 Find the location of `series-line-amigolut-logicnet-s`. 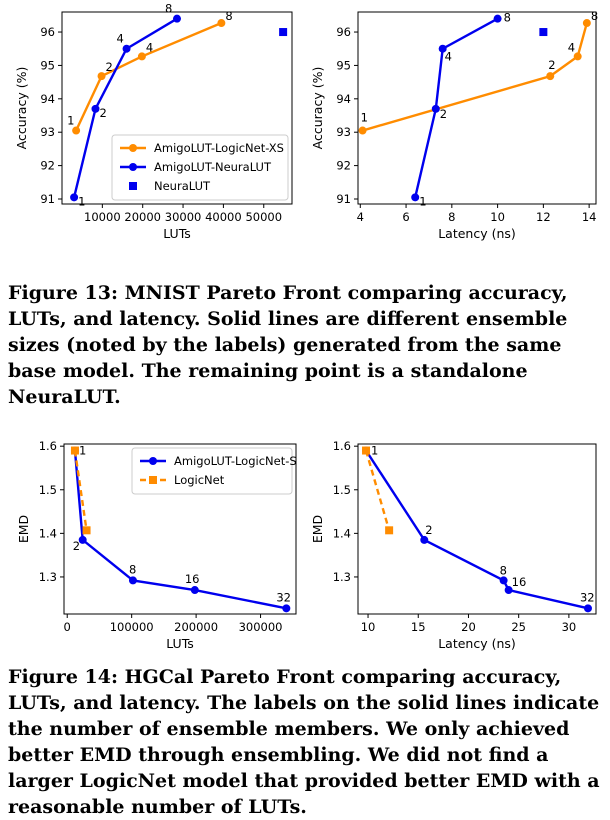

series-line-amigolut-logicnet-s is located at coordinates (477, 529).